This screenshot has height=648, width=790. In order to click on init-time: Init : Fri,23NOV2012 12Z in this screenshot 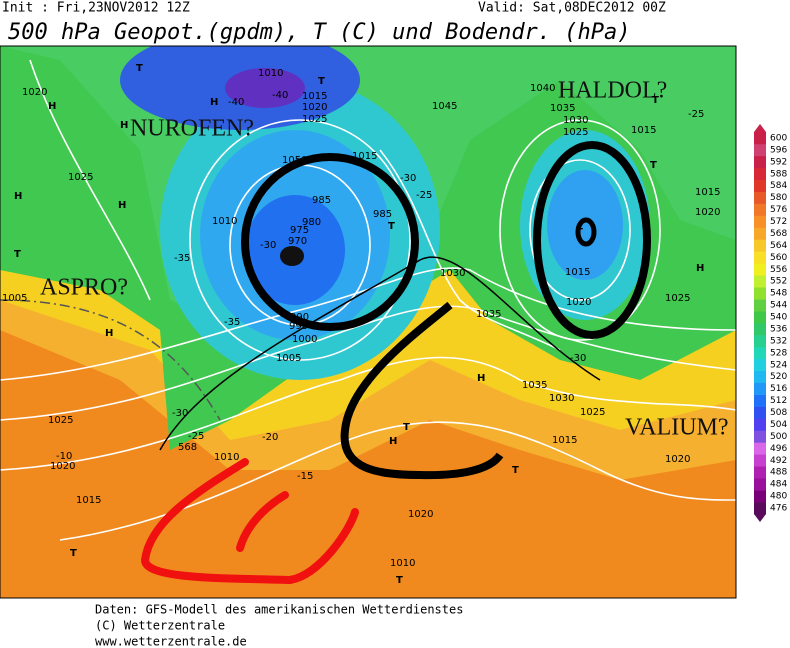, I will do `click(96, 8)`.